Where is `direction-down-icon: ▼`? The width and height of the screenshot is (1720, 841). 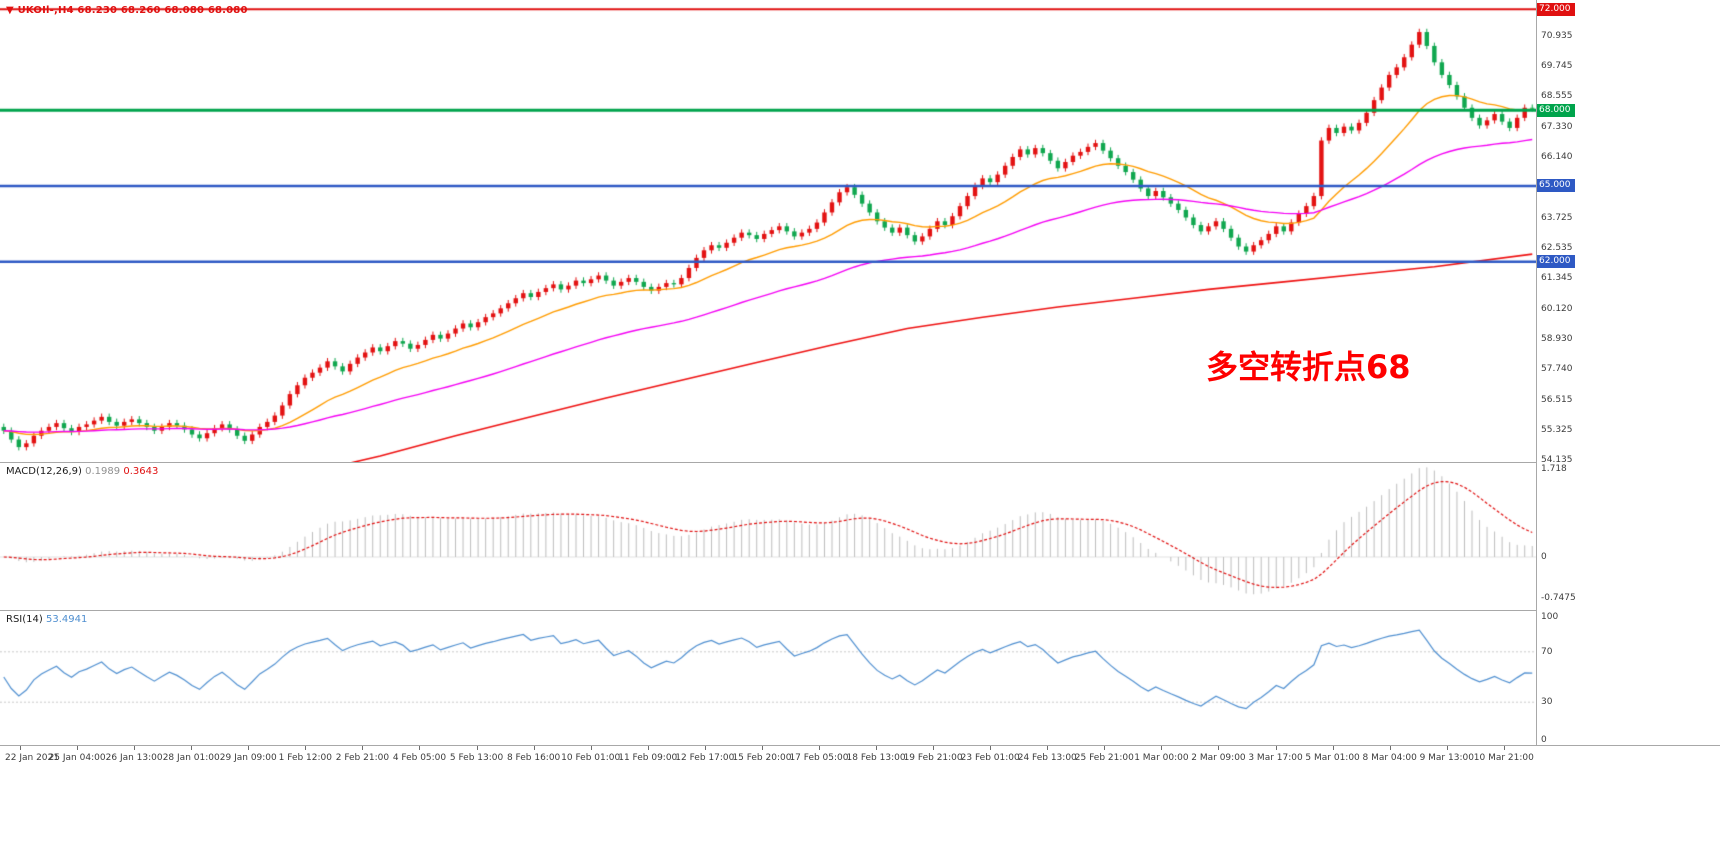
direction-down-icon: ▼ is located at coordinates (10, 10).